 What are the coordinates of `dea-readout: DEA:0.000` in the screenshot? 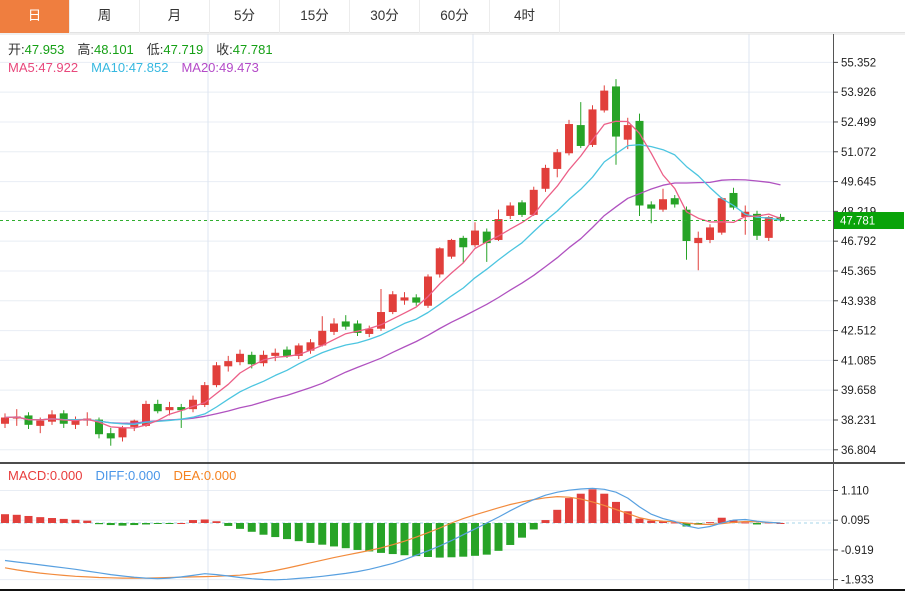 It's located at (205, 475).